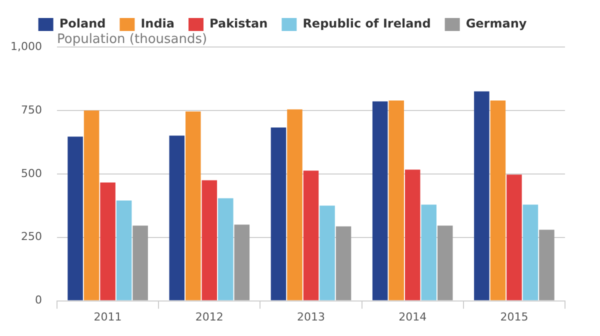 The height and width of the screenshot is (336, 600). What do you see at coordinates (157, 23) in the screenshot?
I see `legend-label: India` at bounding box center [157, 23].